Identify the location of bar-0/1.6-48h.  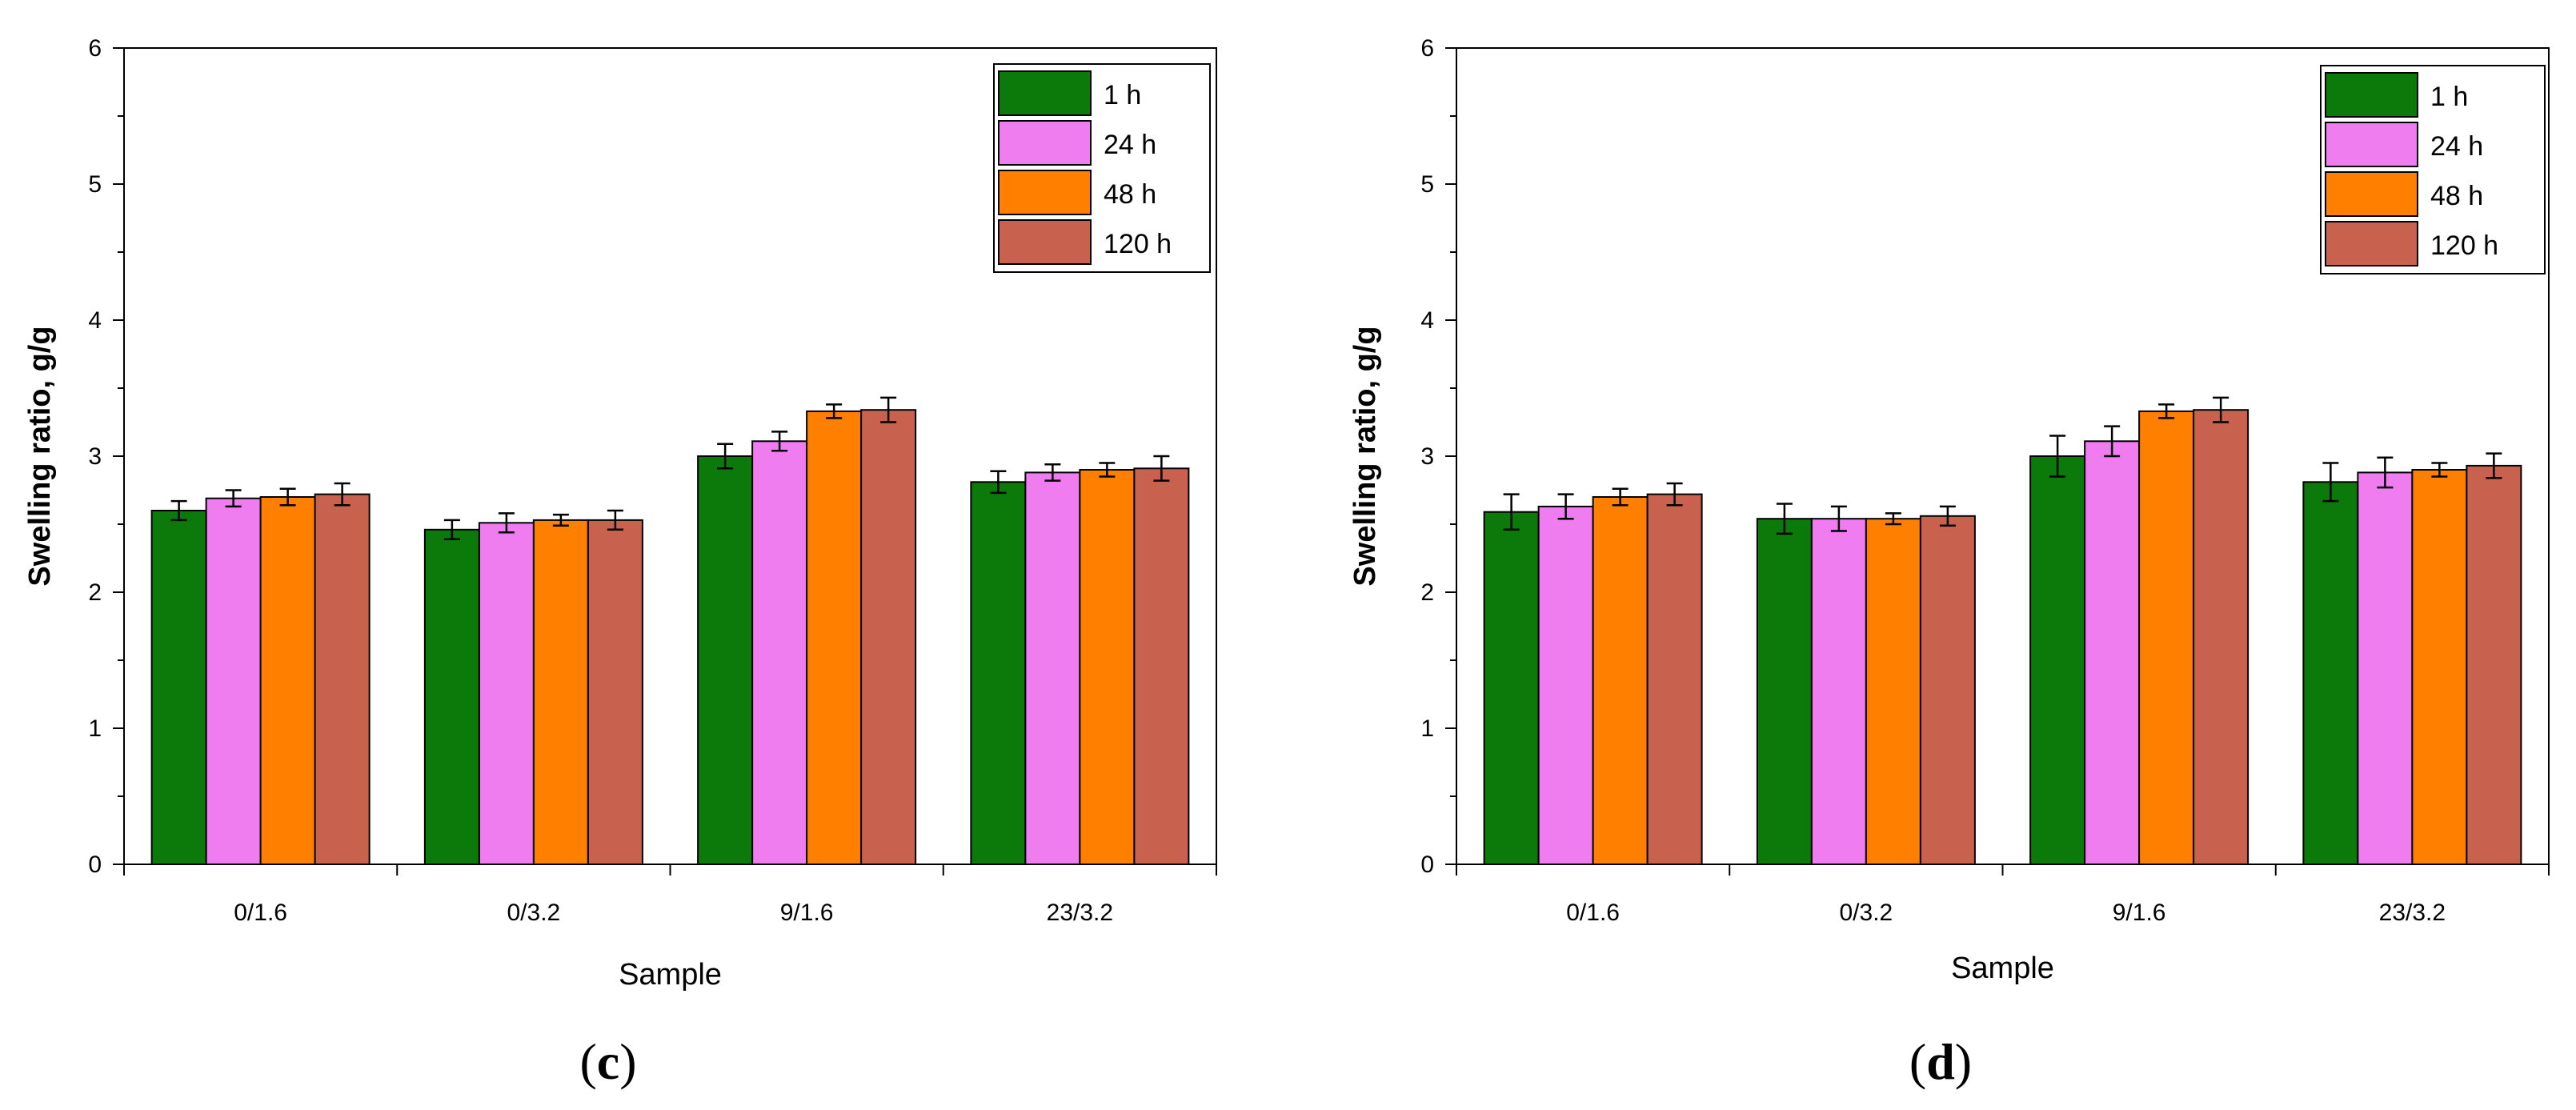
(1620, 680).